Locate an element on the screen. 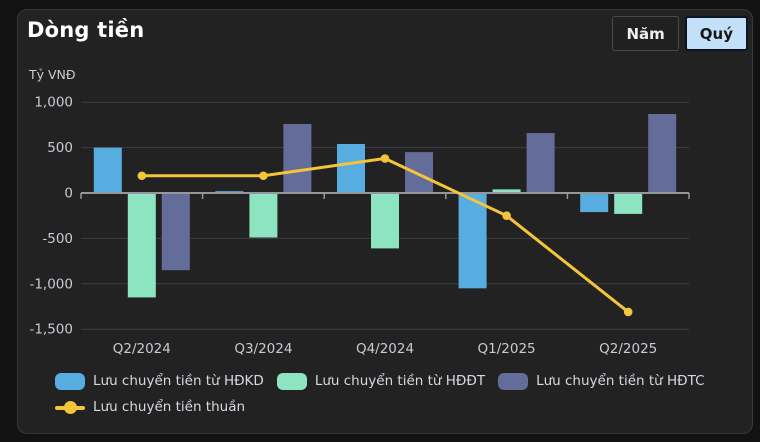  legend-label-hddt: Lưu chuyển tiền từ HĐĐT is located at coordinates (400, 381).